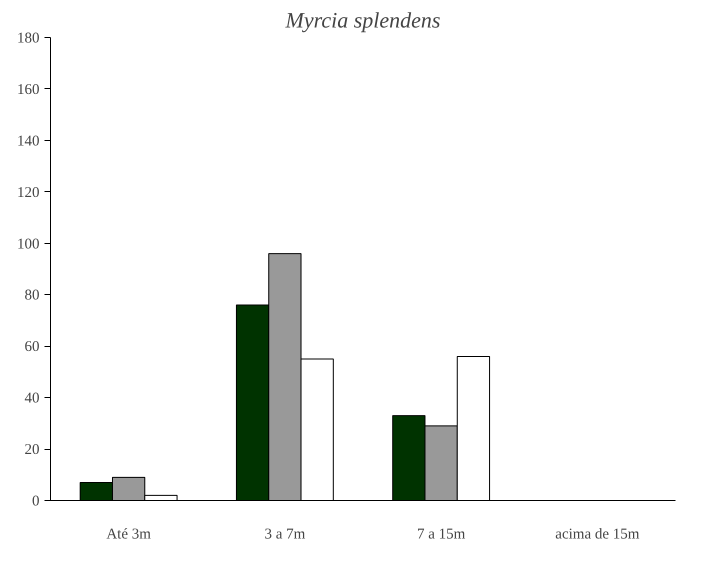 This screenshot has height=576, width=701. Describe the element at coordinates (28, 90) in the screenshot. I see `y-tick-label: 160` at that location.